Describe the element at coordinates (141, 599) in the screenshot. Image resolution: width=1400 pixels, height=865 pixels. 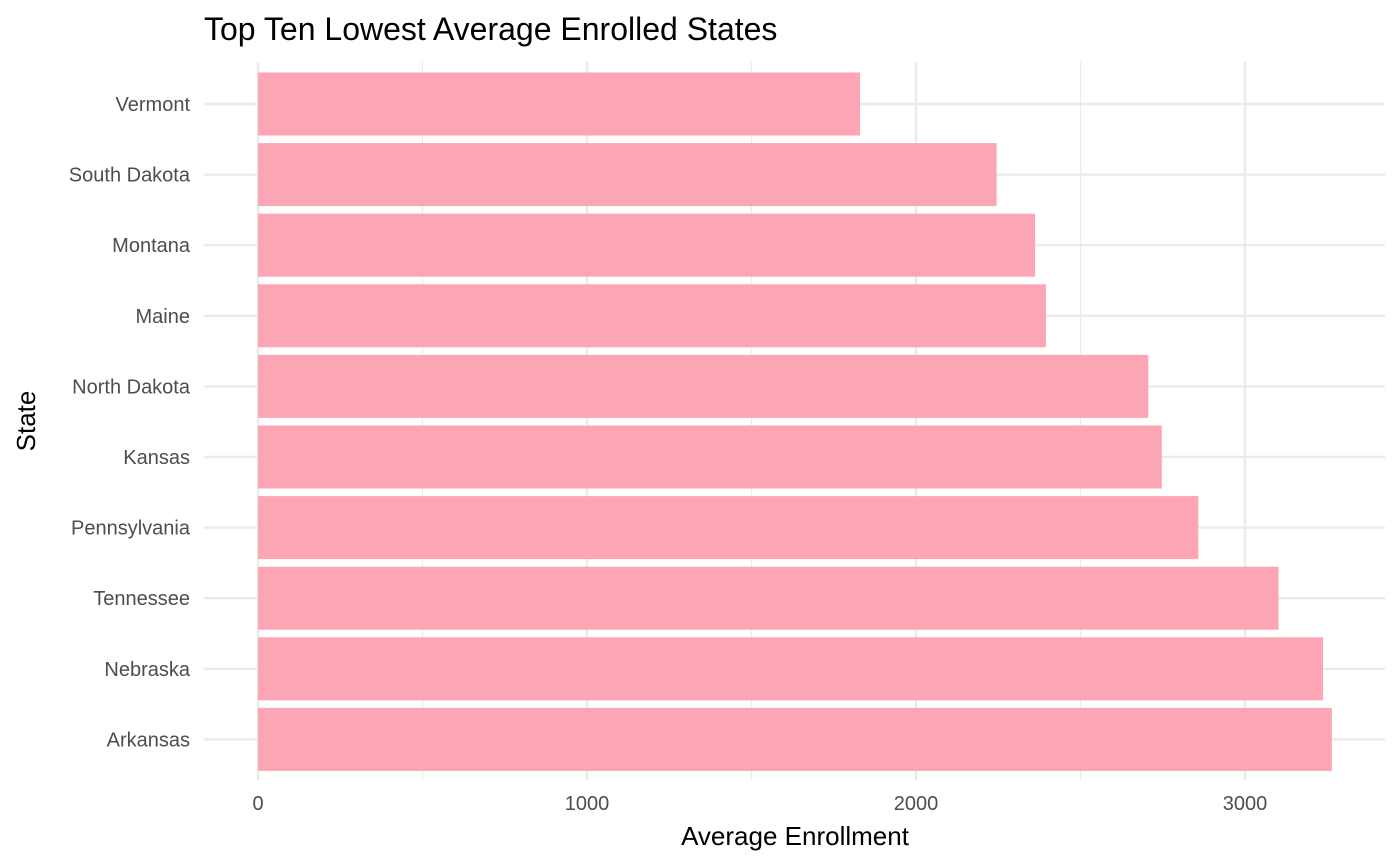
I see `y-tick-label: Tennessee` at that location.